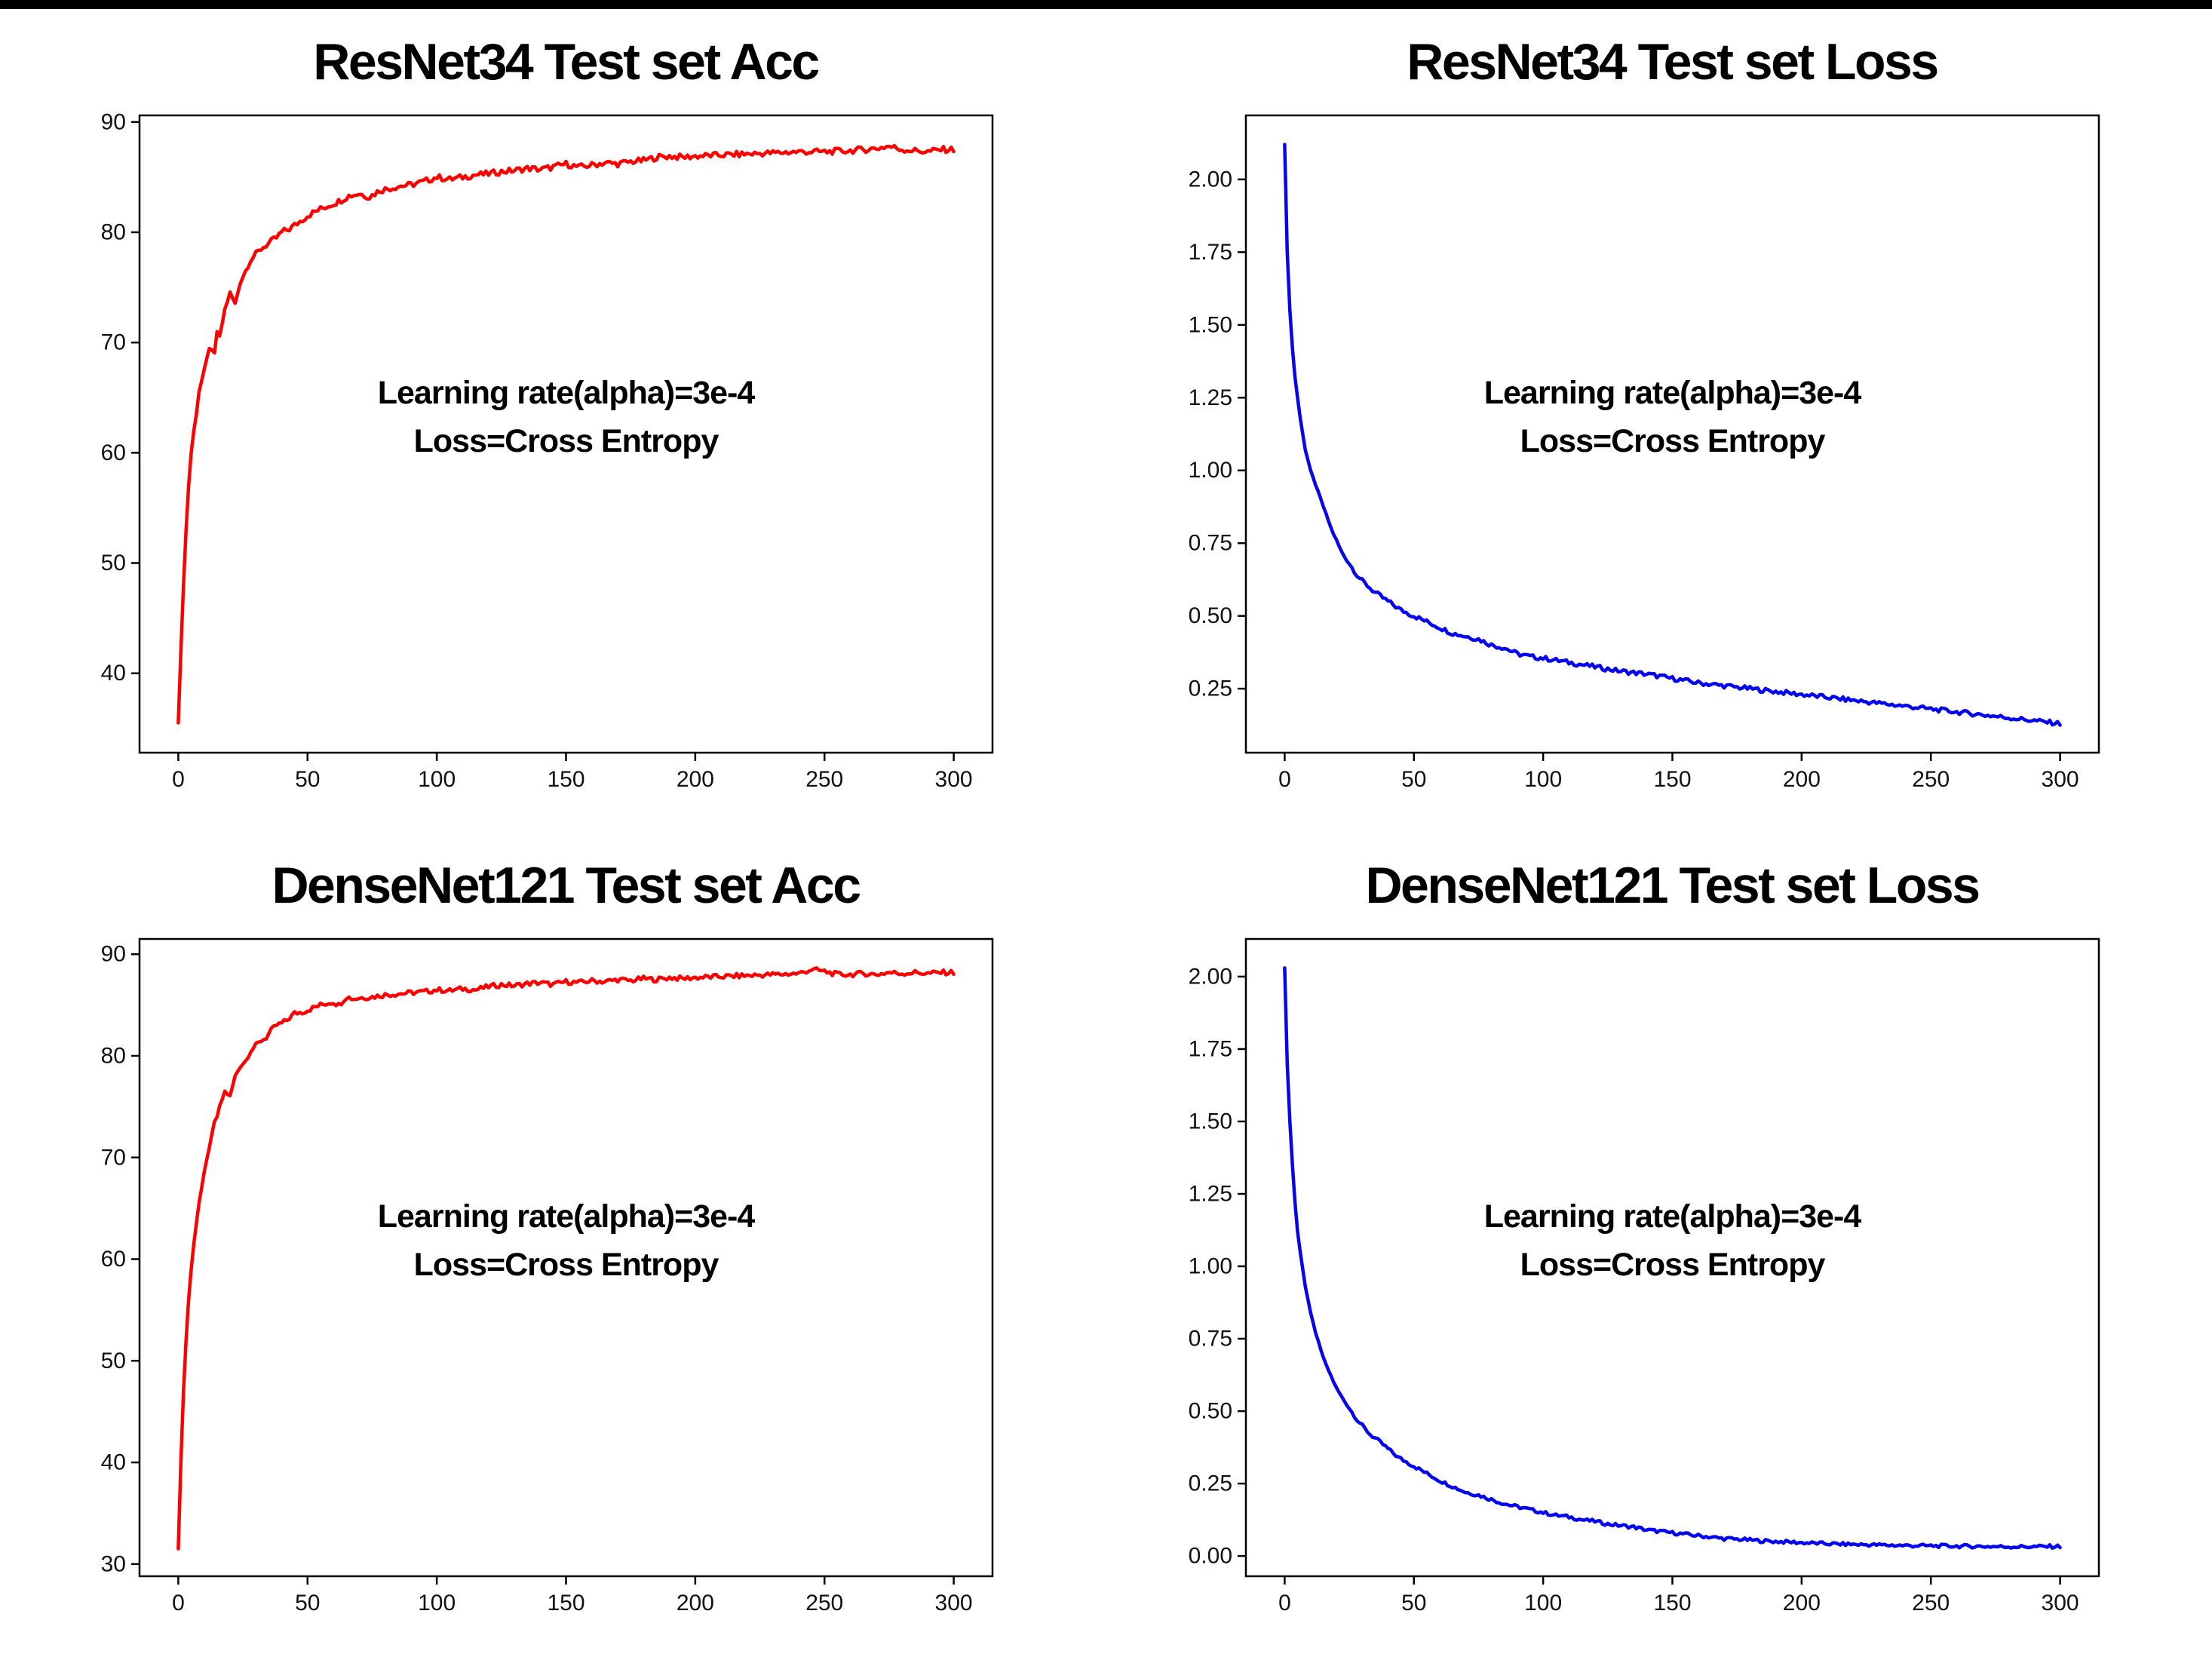 The width and height of the screenshot is (2212, 1666). I want to click on densenet121-loss-curve, so click(1672, 1258).